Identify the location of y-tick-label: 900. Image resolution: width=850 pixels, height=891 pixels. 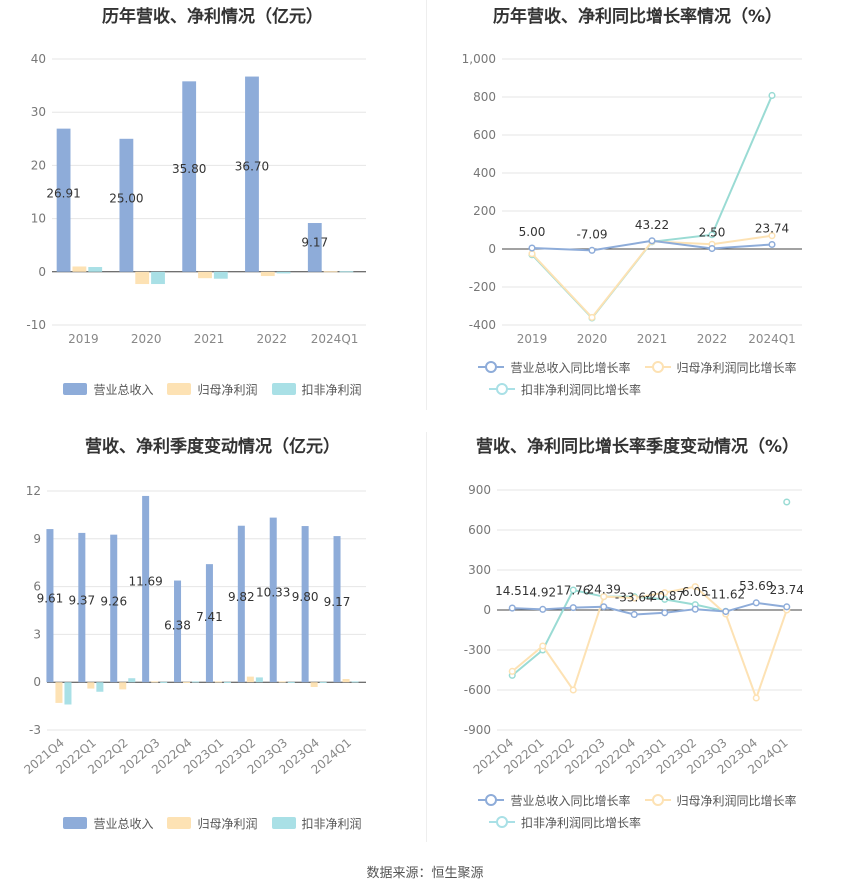
(479, 490).